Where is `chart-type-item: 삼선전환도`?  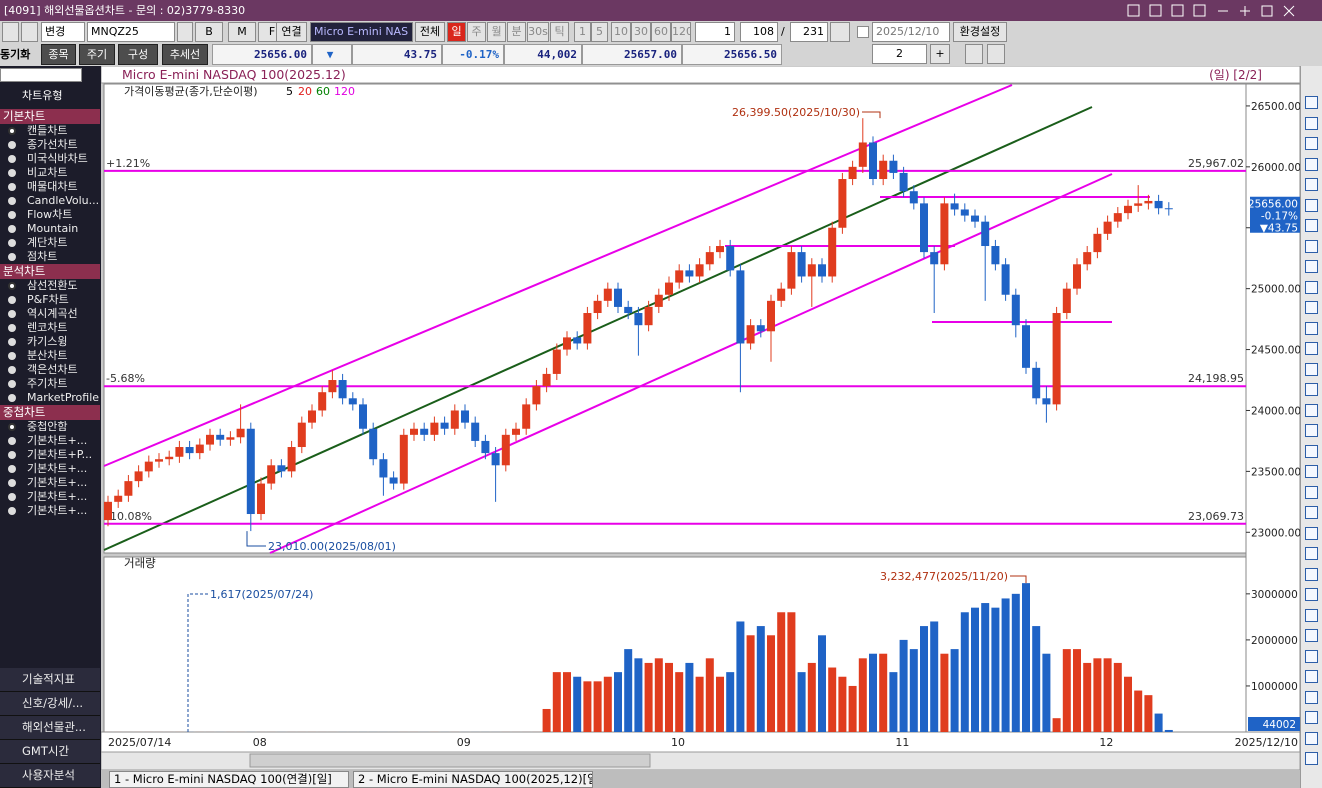
chart-type-item: 삼선전환도 is located at coordinates (52, 285).